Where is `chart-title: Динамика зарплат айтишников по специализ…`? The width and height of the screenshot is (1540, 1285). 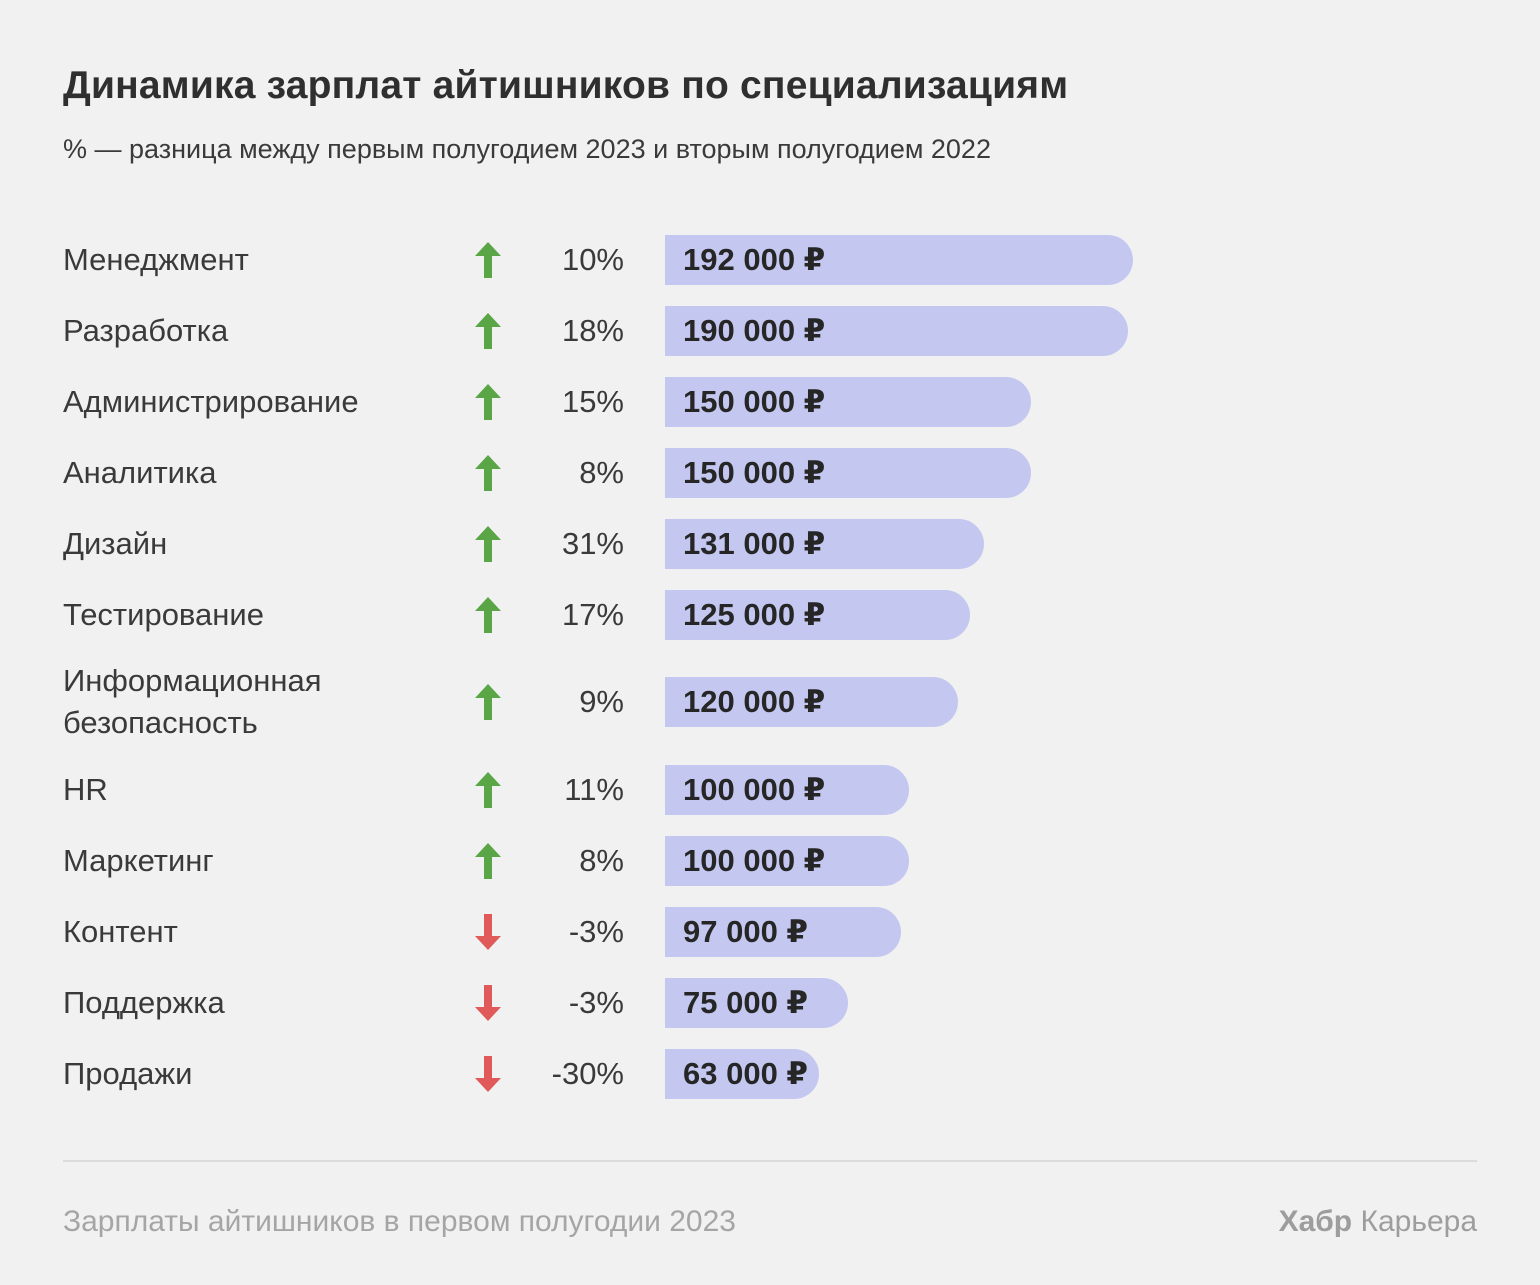
chart-title: Динамика зарплат айтишников по специализ… is located at coordinates (566, 85).